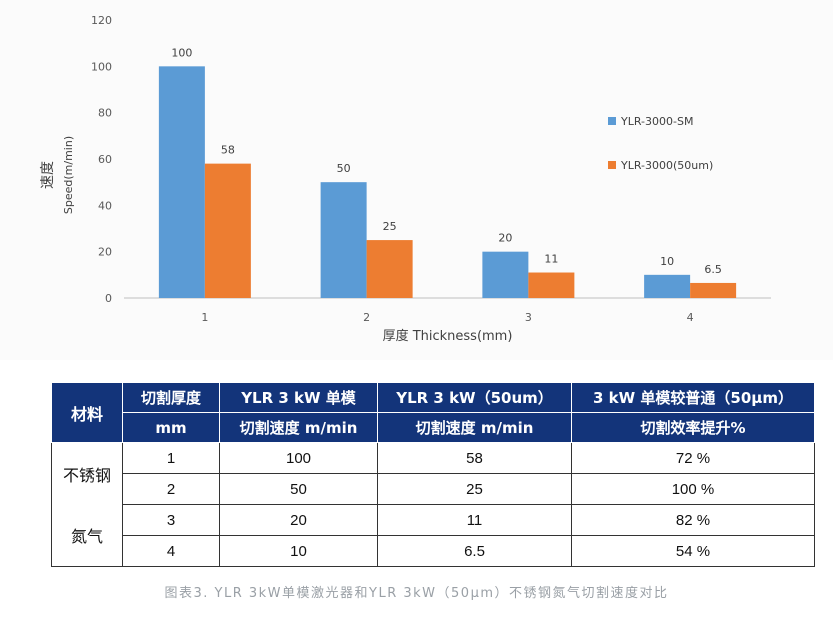 The width and height of the screenshot is (833, 619). What do you see at coordinates (298, 397) in the screenshot?
I see `header-col-a-1: YLR 3 kW 单模` at bounding box center [298, 397].